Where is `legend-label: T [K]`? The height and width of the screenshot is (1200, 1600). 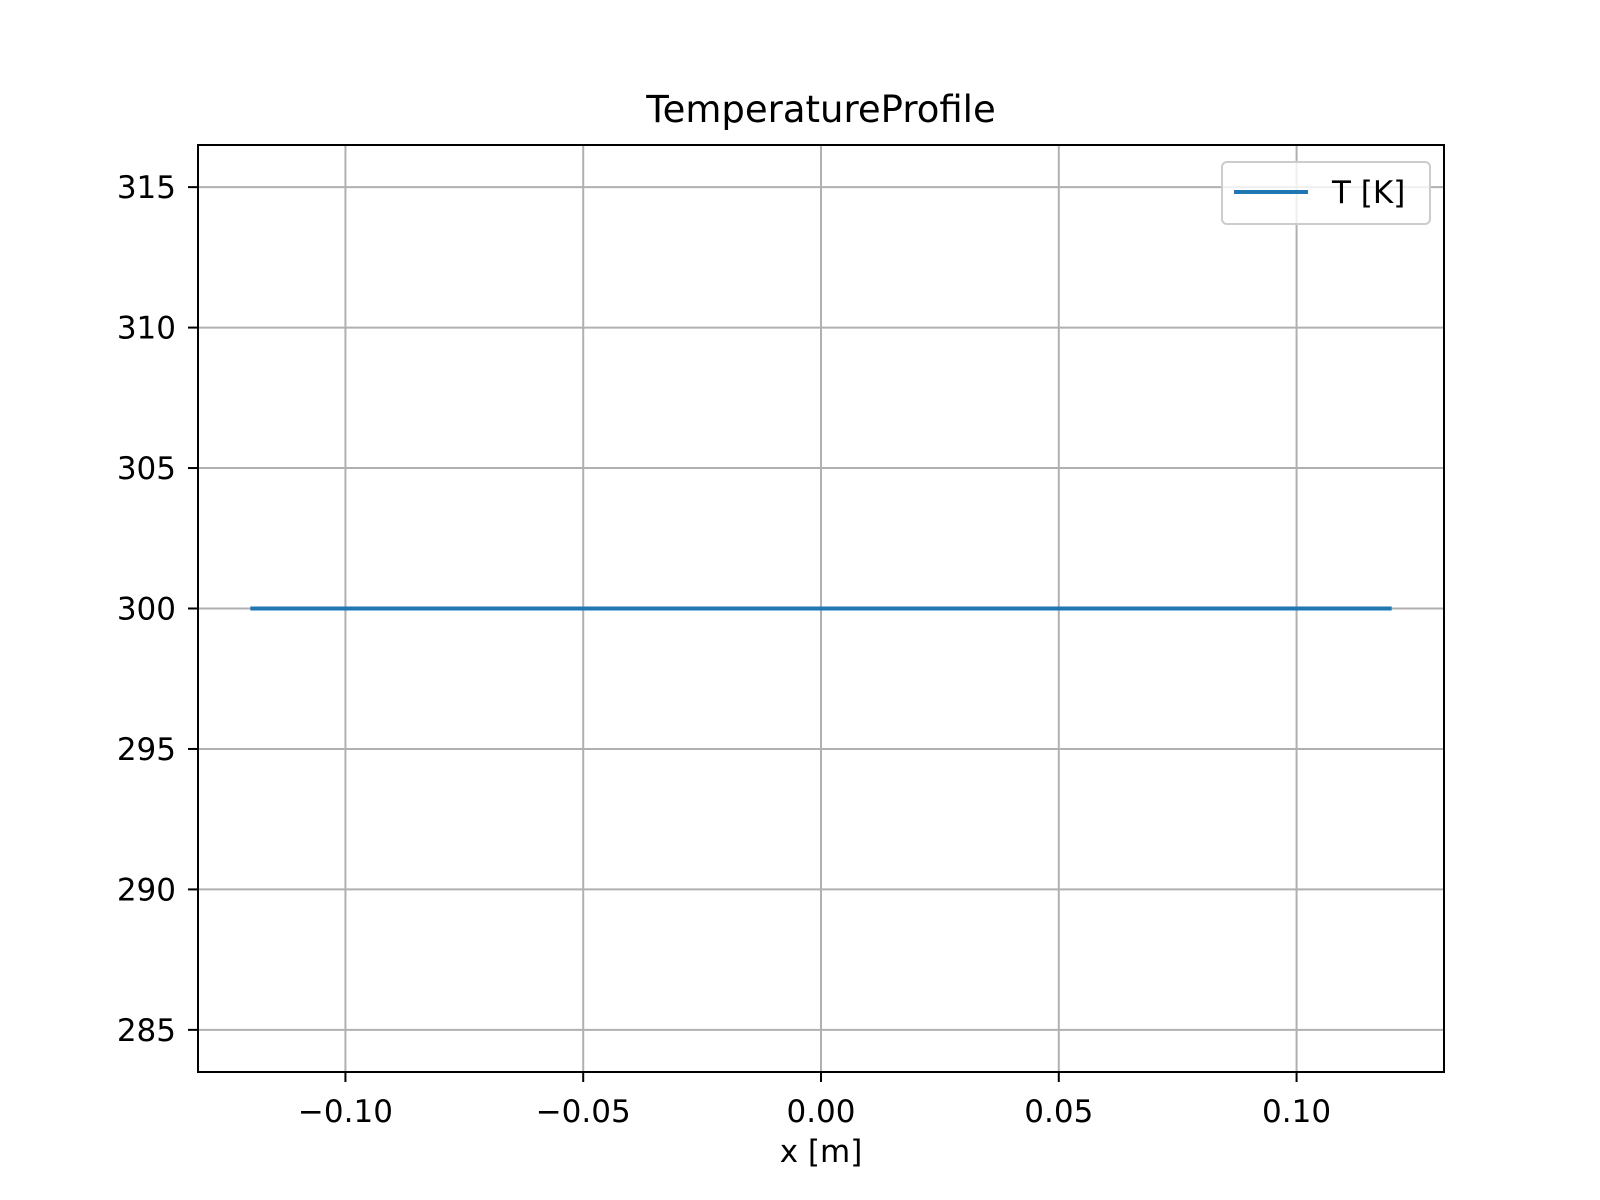 legend-label: T [K] is located at coordinates (1368, 193).